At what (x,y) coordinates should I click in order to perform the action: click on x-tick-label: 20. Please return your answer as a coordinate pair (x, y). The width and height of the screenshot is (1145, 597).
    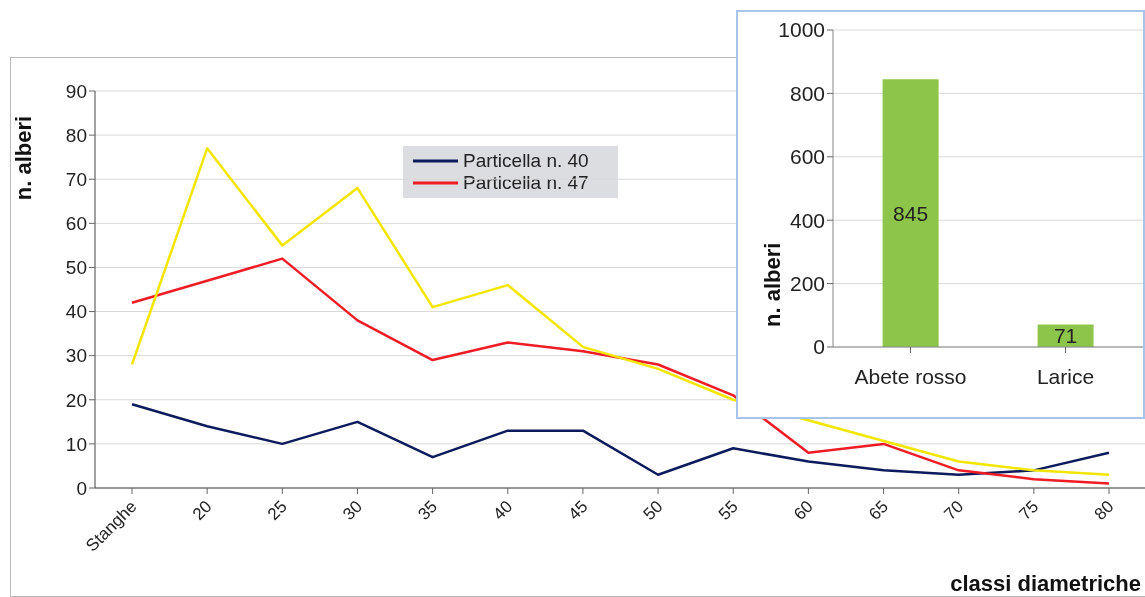
    Looking at the image, I should click on (202, 510).